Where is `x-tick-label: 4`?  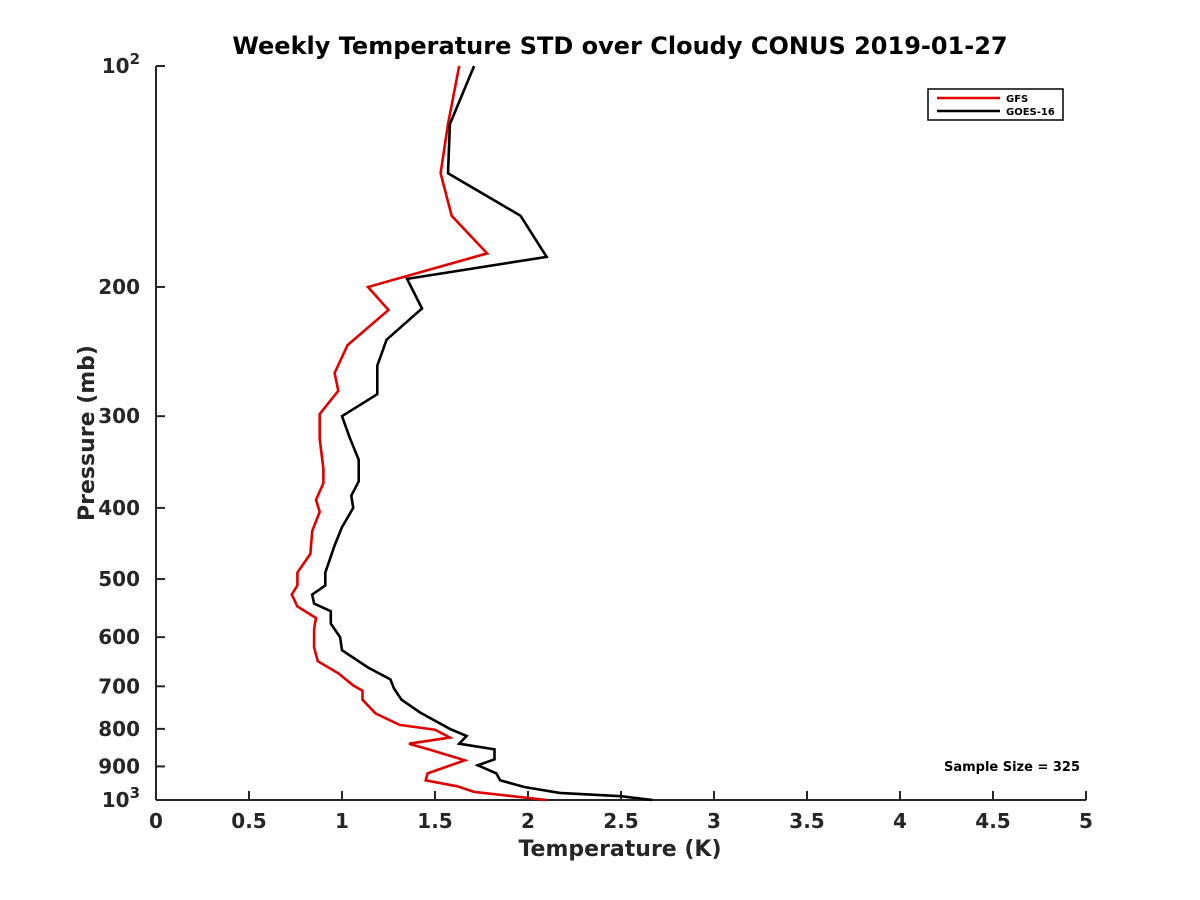 x-tick-label: 4 is located at coordinates (900, 821).